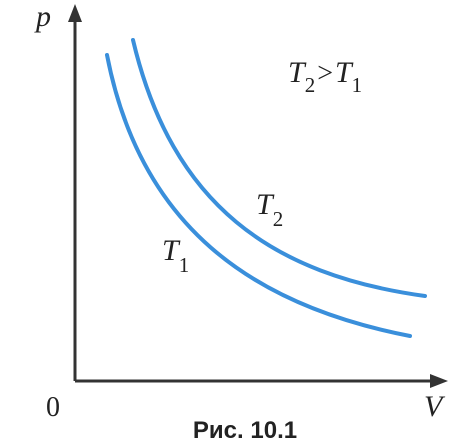 The image size is (461, 446). What do you see at coordinates (75, 13) in the screenshot?
I see `y-axis-arrow` at bounding box center [75, 13].